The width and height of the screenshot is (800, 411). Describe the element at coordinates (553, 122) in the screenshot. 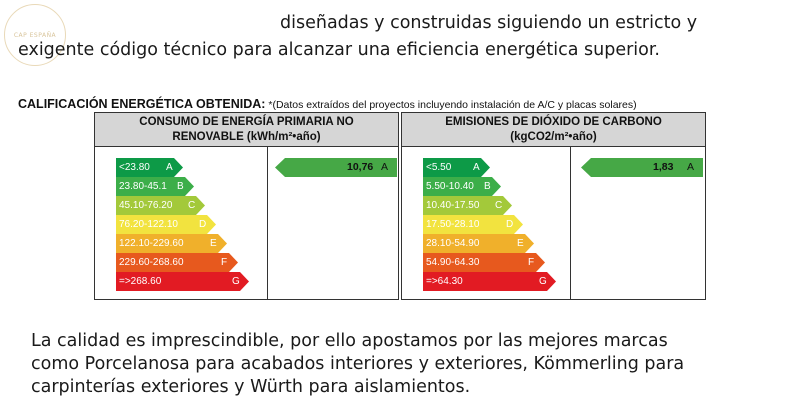

I see `co2-emissions-header-line1: EMISIONES DE DIÓXIDO DE CARBONO` at that location.